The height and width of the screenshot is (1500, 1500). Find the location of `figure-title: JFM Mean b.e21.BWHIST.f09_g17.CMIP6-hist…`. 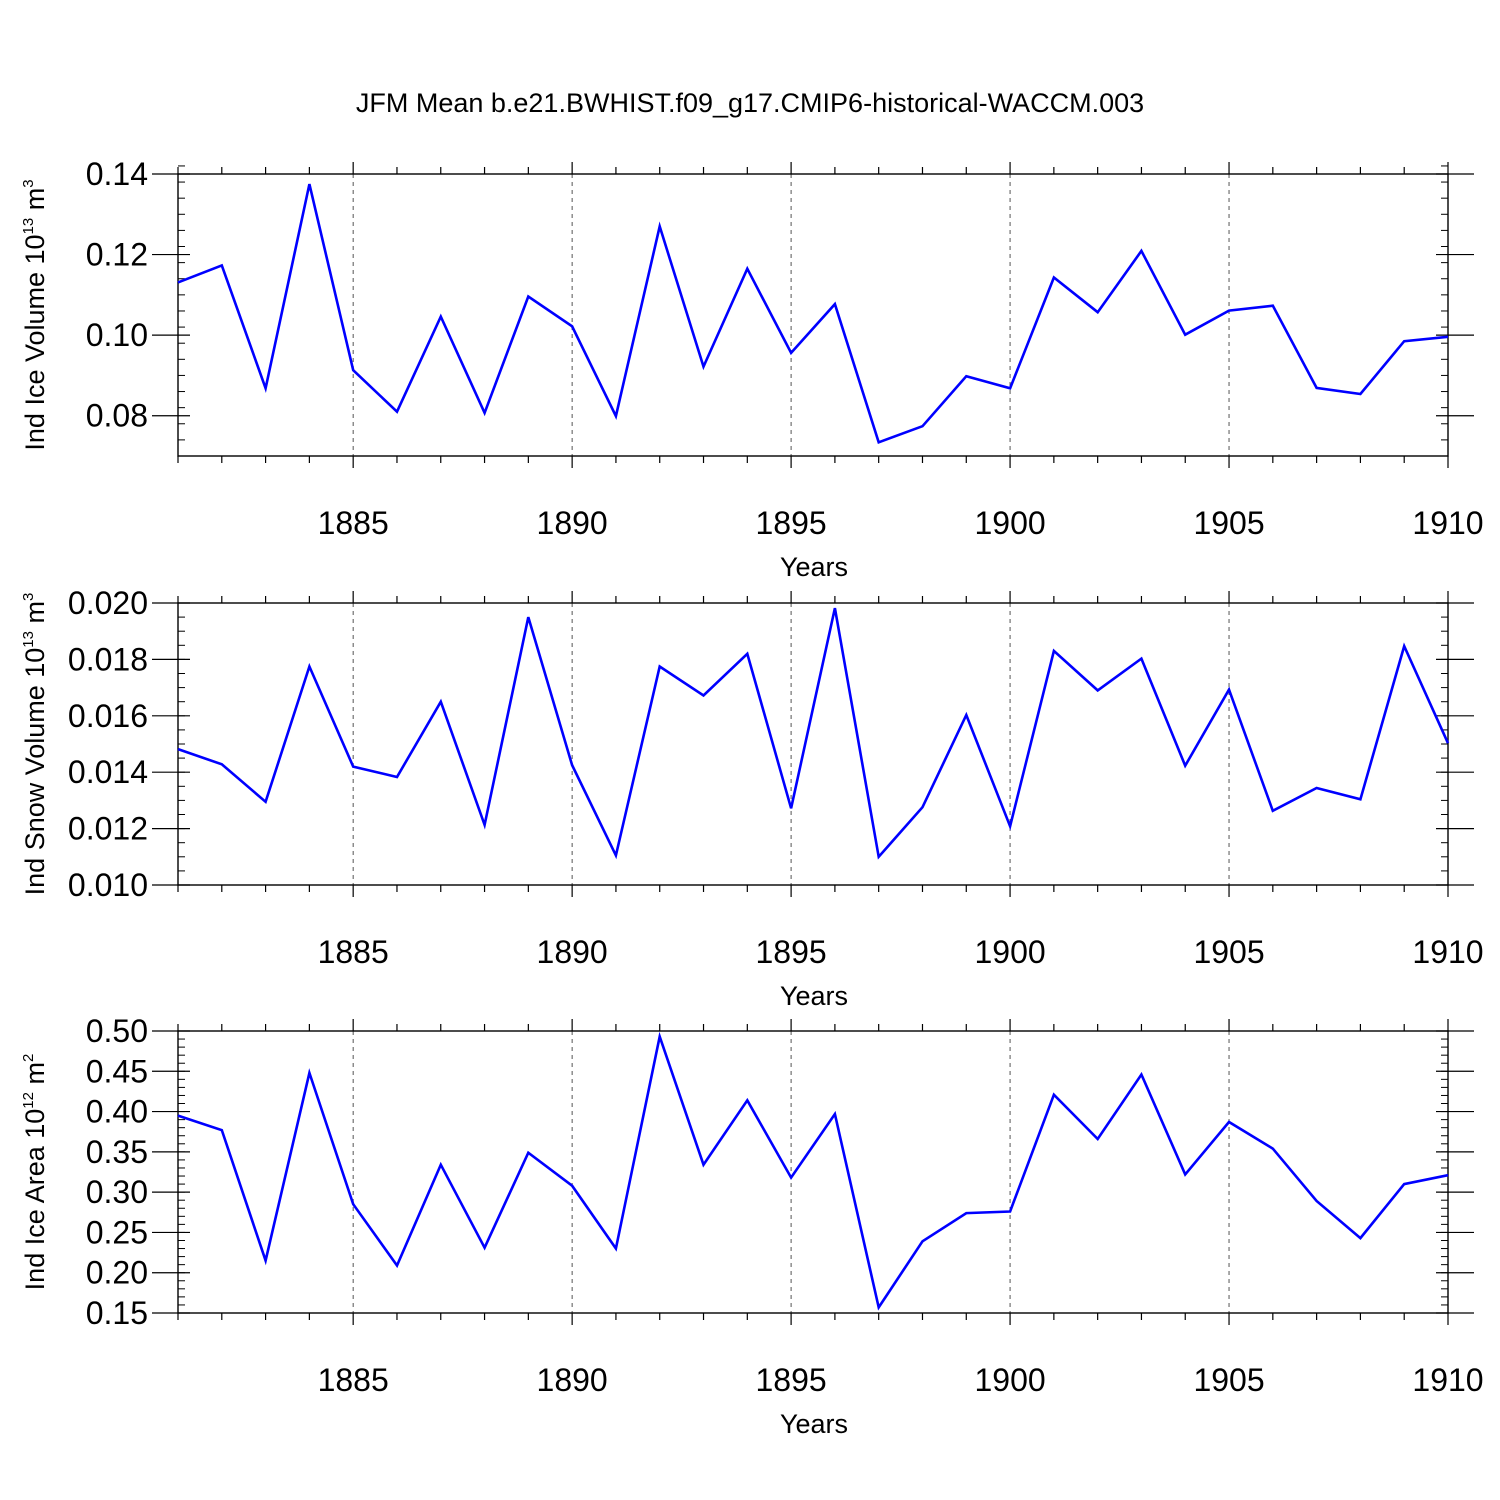

figure-title: JFM Mean b.e21.BWHIST.f09_g17.CMIP6-hist… is located at coordinates (750, 103).